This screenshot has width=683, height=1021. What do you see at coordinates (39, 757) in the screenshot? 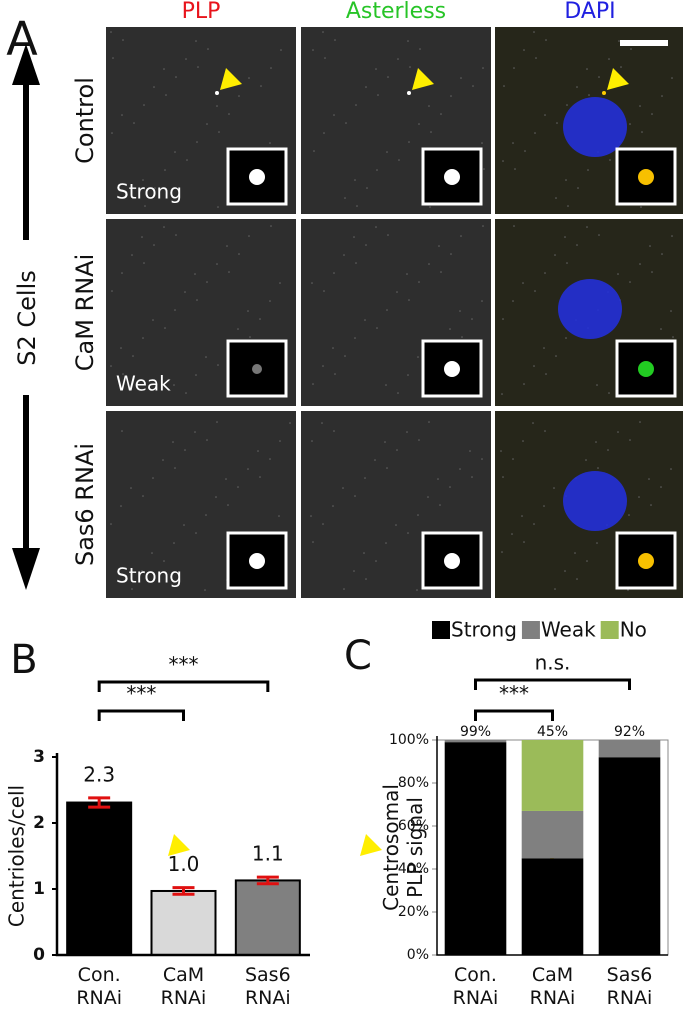
I see `y-tick-label: 3` at bounding box center [39, 757].